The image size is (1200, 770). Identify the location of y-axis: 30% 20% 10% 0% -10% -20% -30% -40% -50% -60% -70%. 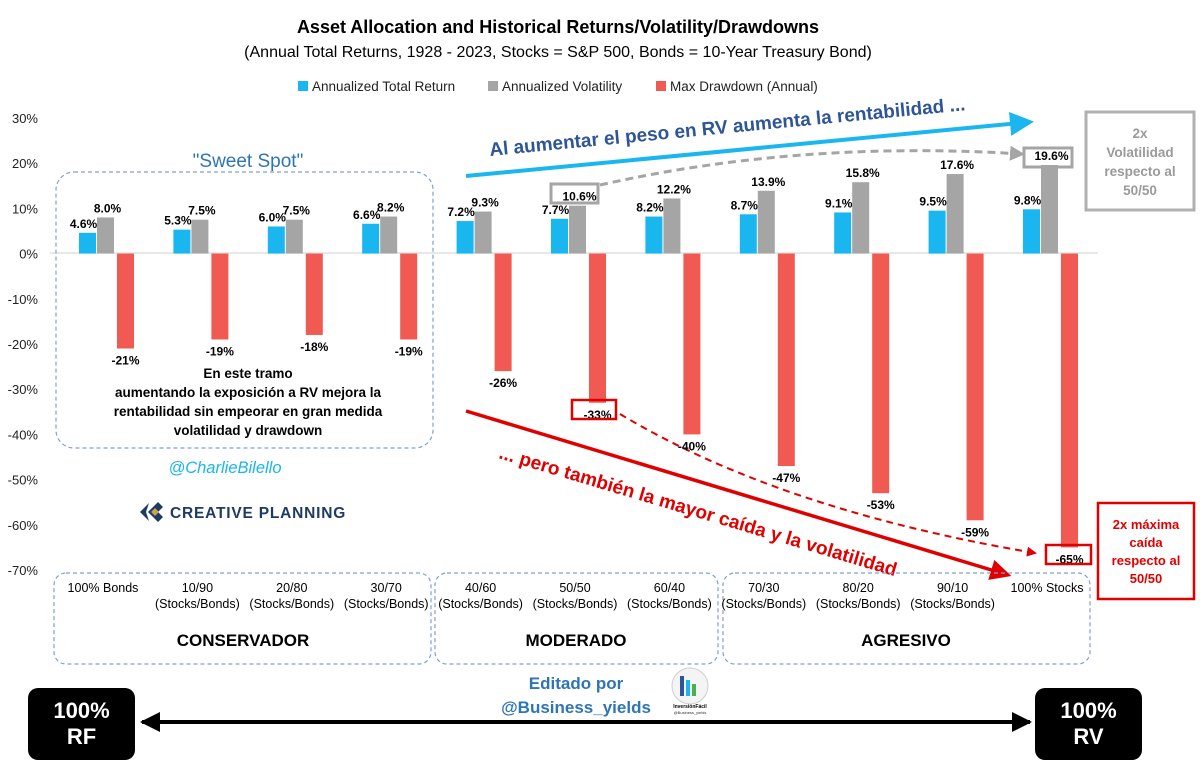
(23, 344).